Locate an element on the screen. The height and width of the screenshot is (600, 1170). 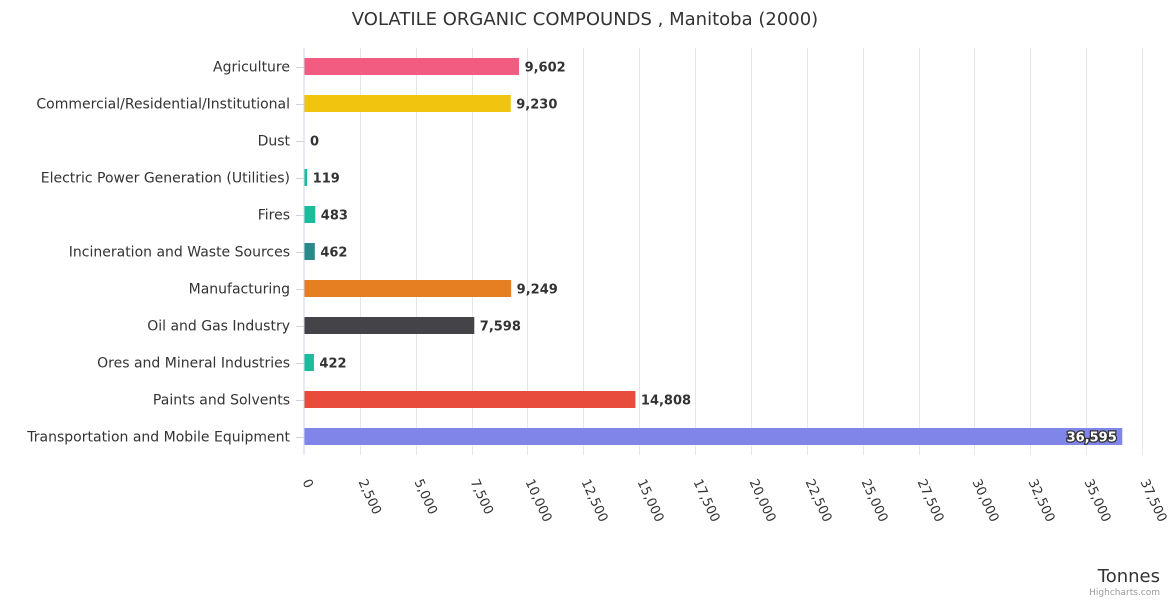
category-label: Manufacturing is located at coordinates (239, 290).